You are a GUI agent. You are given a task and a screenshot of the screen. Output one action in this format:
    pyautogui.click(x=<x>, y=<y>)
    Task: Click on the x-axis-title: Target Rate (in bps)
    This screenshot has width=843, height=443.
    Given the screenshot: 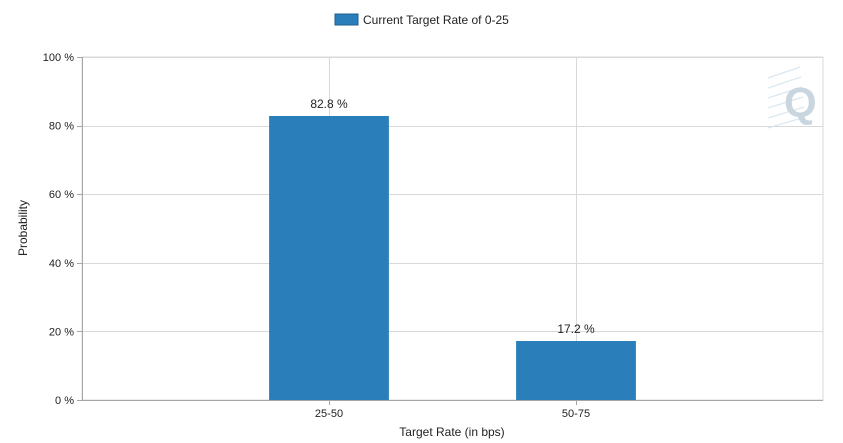 What is the action you would take?
    pyautogui.click(x=451, y=432)
    